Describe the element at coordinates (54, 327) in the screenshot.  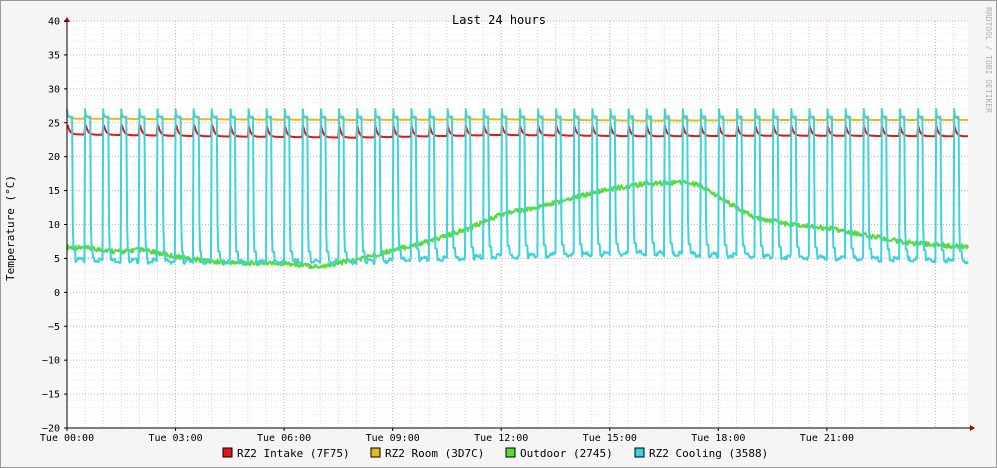
I see `y-tick-label: −5` at that location.